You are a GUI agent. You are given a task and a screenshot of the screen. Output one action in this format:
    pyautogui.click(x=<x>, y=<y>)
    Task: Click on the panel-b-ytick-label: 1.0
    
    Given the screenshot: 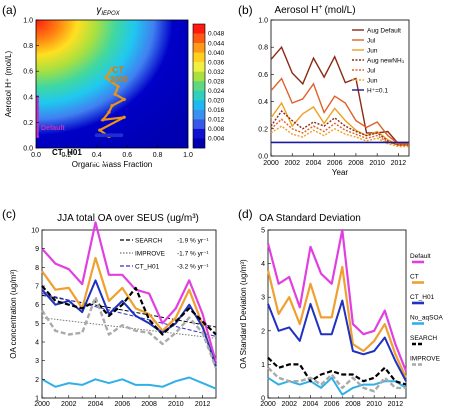 What is the action you would take?
    pyautogui.click(x=263, y=21)
    